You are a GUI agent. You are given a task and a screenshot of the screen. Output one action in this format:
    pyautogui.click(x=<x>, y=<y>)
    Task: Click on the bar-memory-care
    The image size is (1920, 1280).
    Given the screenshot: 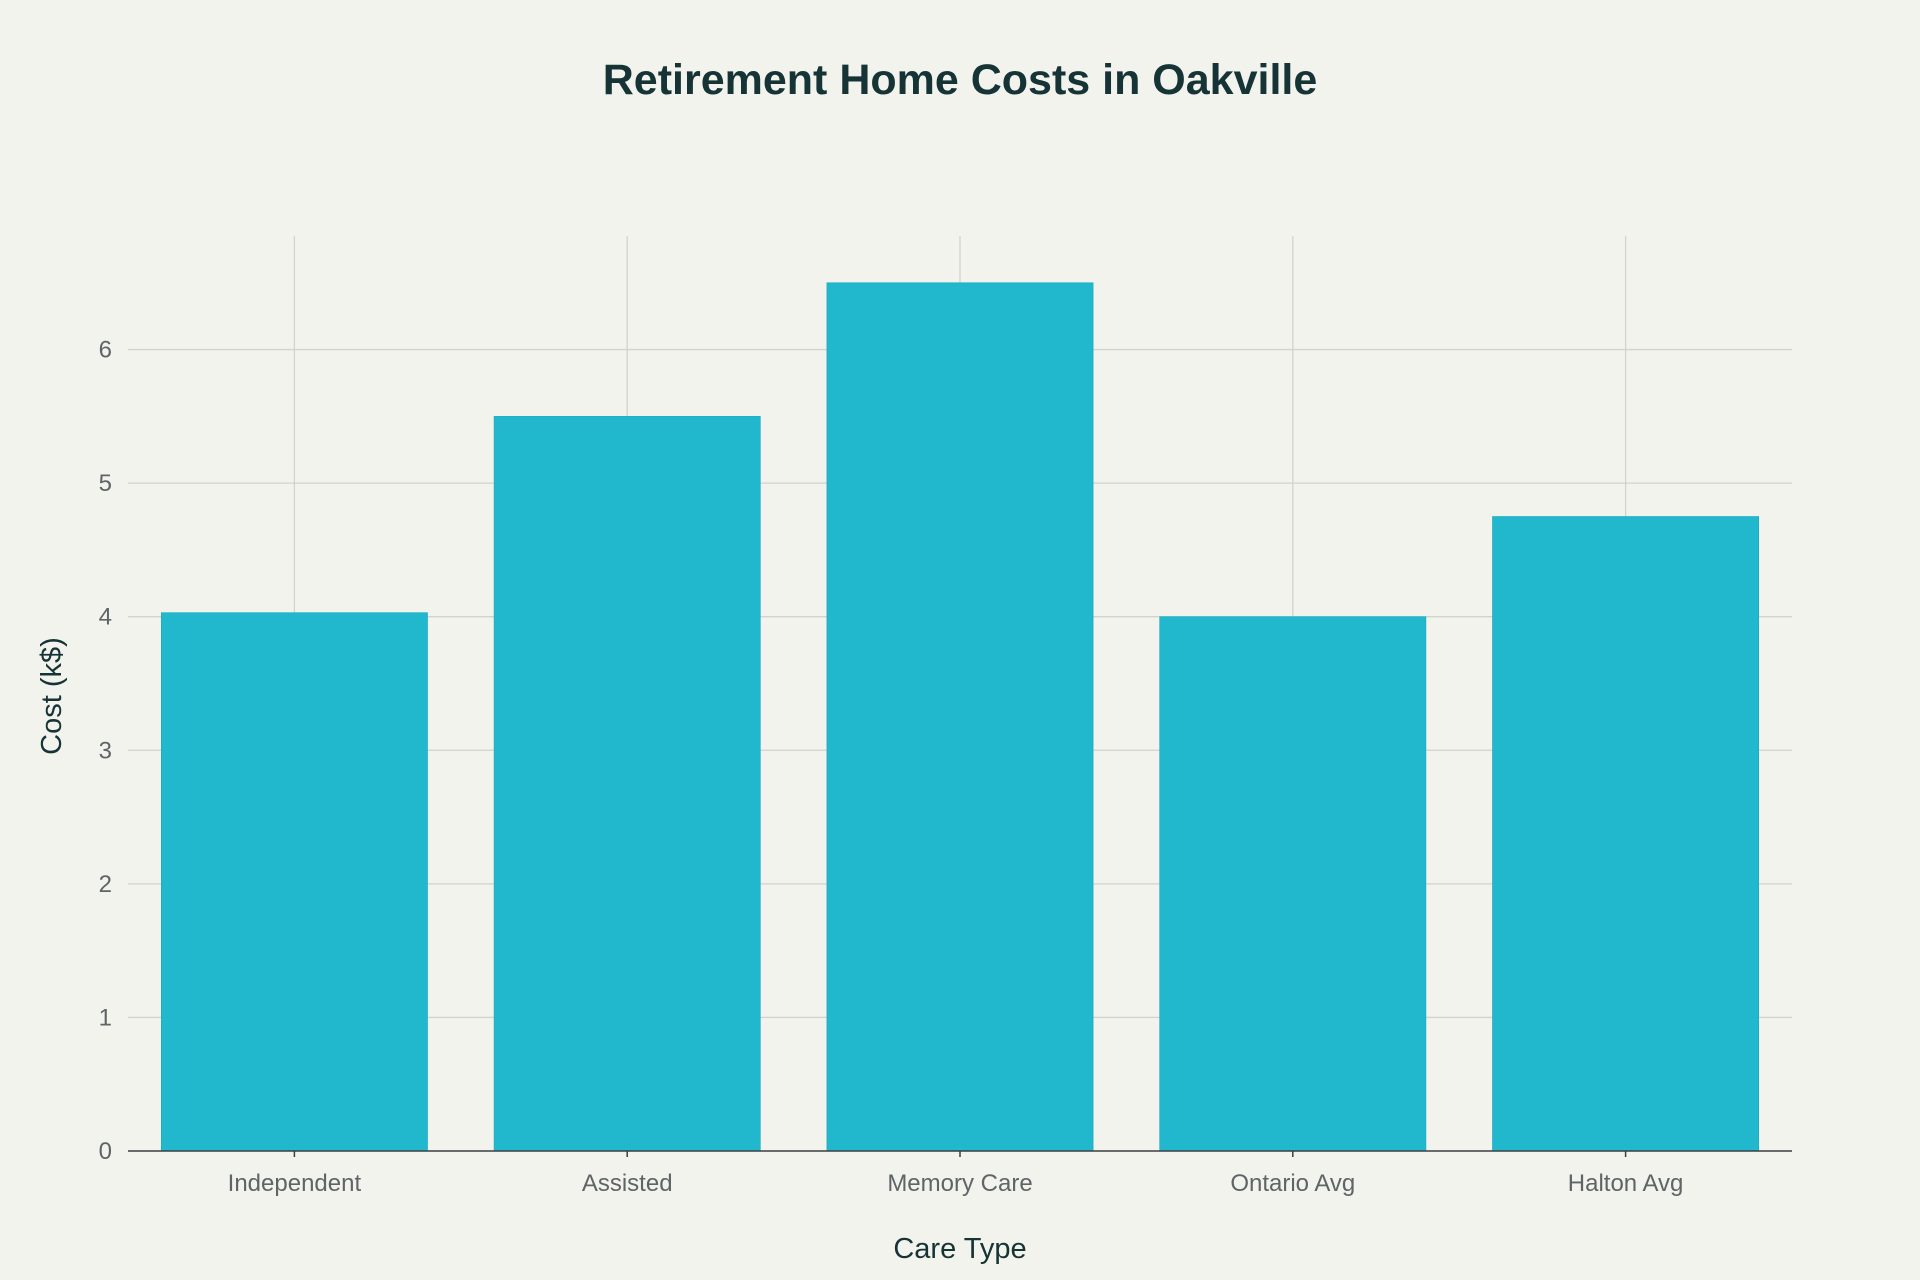 What is the action you would take?
    pyautogui.click(x=960, y=717)
    